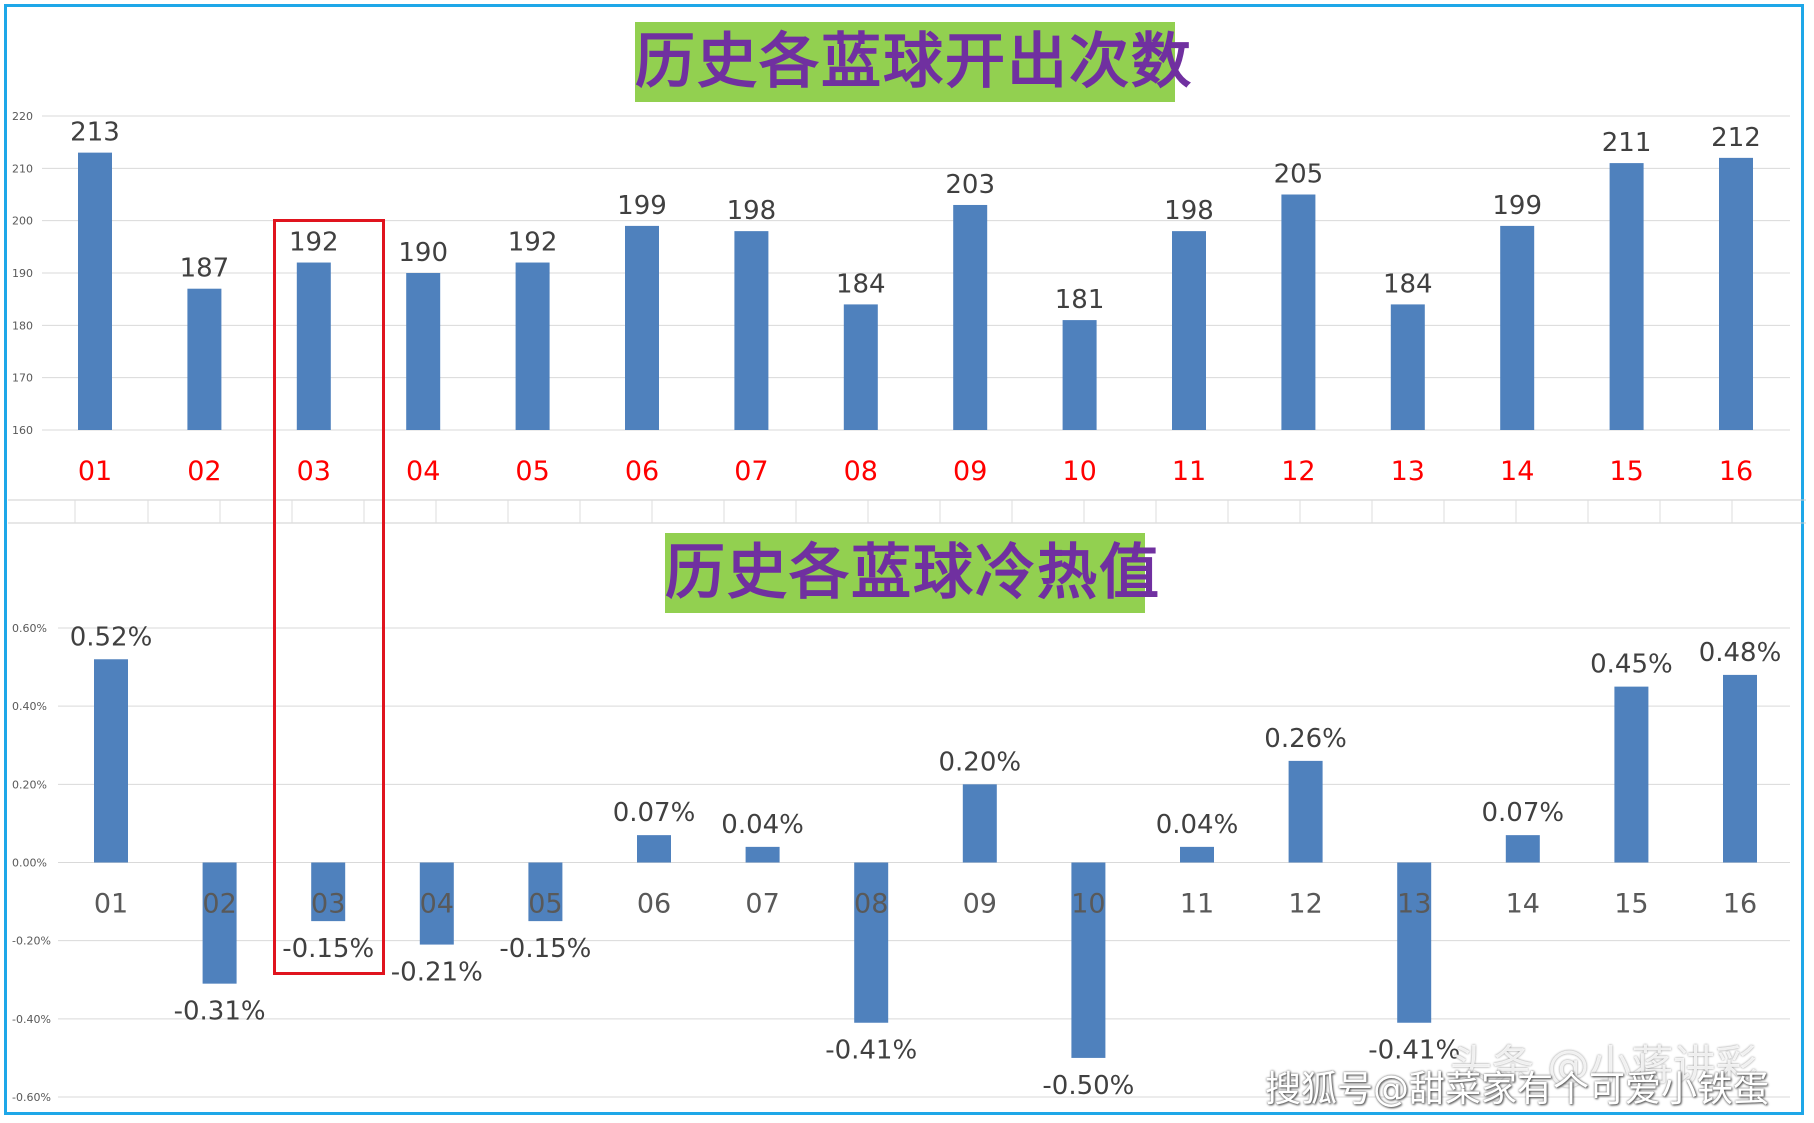 This screenshot has width=1814, height=1123. Describe the element at coordinates (1088, 904) in the screenshot. I see `bottom-category-label-10: 10` at that location.